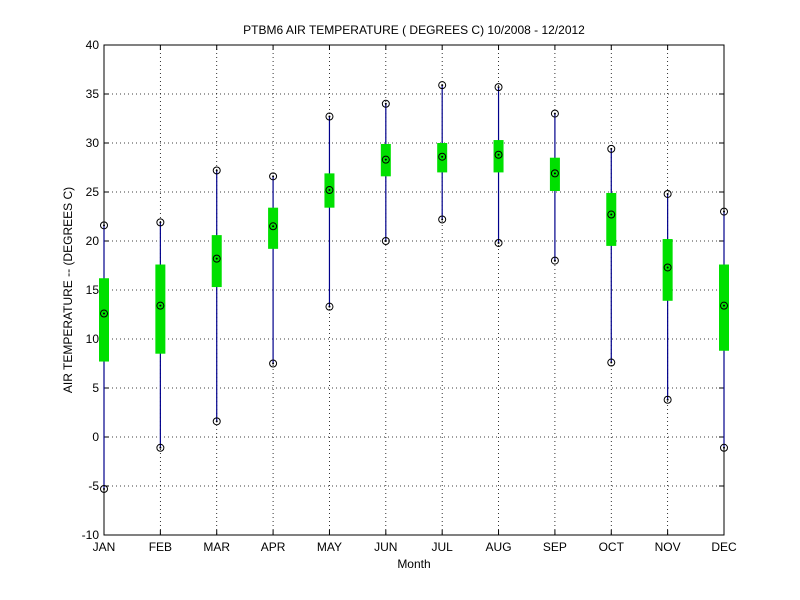 The width and height of the screenshot is (800, 600). I want to click on x-tick-label: JUN, so click(385, 547).